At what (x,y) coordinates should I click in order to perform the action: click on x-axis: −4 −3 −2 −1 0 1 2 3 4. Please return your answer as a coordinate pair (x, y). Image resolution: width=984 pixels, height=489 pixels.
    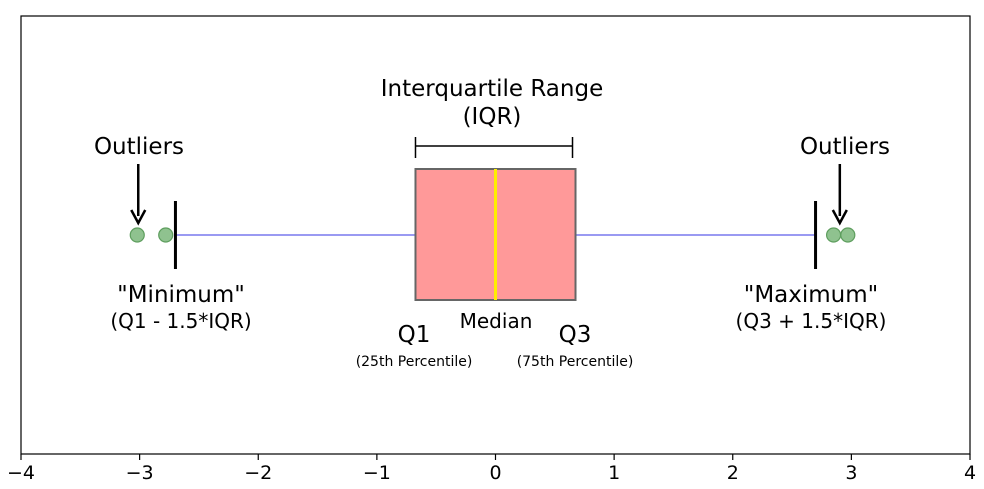
    Looking at the image, I should click on (491, 469).